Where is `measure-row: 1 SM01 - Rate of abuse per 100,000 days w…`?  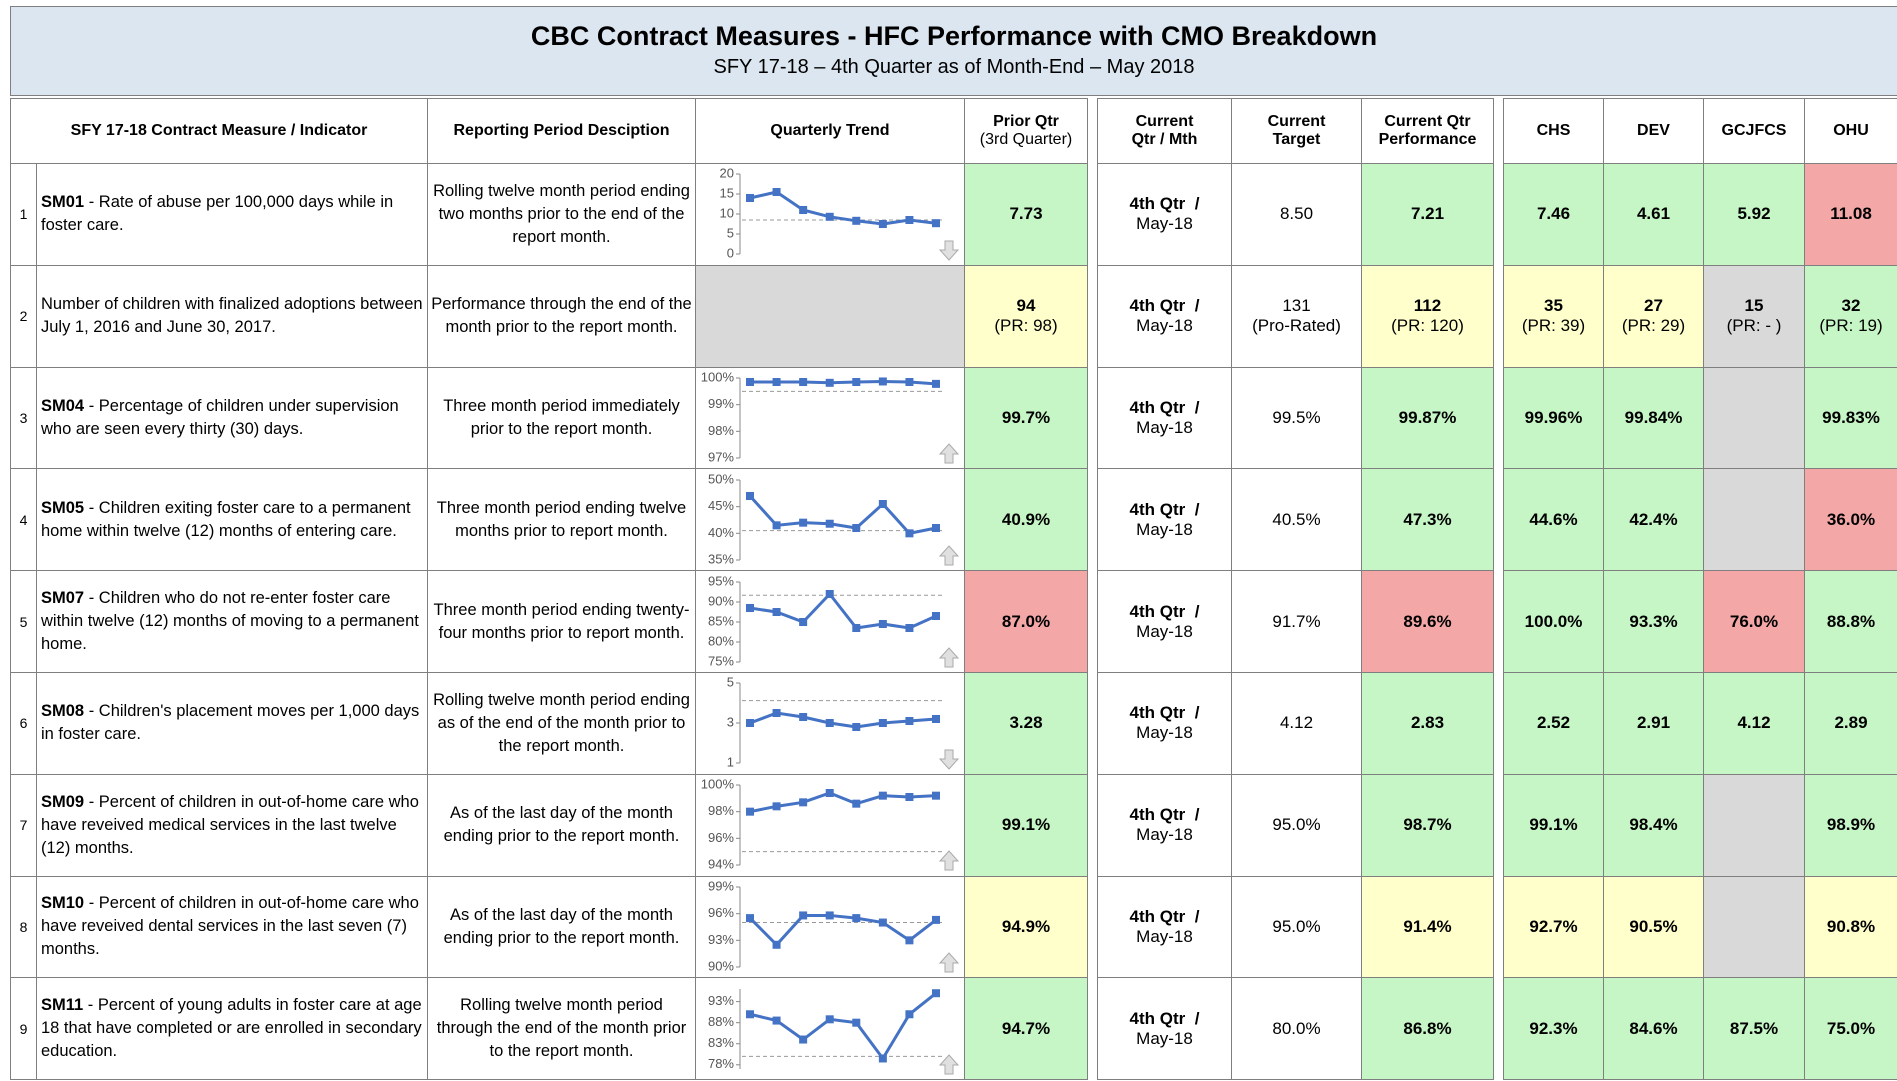
measure-row: 1 SM01 - Rate of abuse per 100,000 days w… is located at coordinates (953, 214).